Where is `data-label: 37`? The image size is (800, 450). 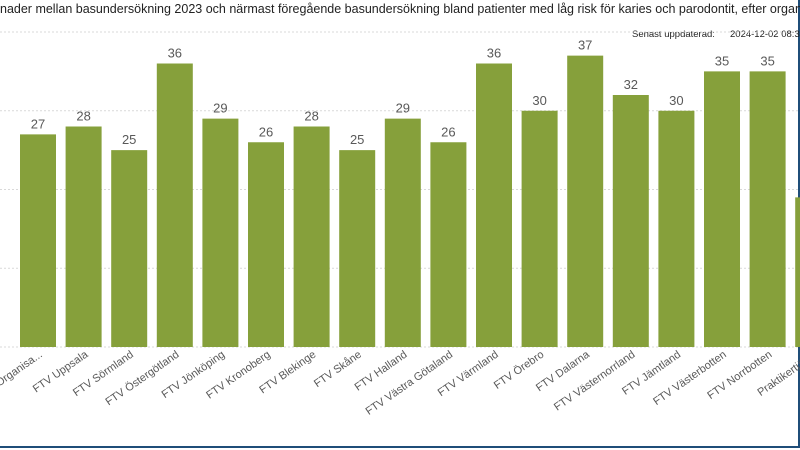 data-label: 37 is located at coordinates (585, 45).